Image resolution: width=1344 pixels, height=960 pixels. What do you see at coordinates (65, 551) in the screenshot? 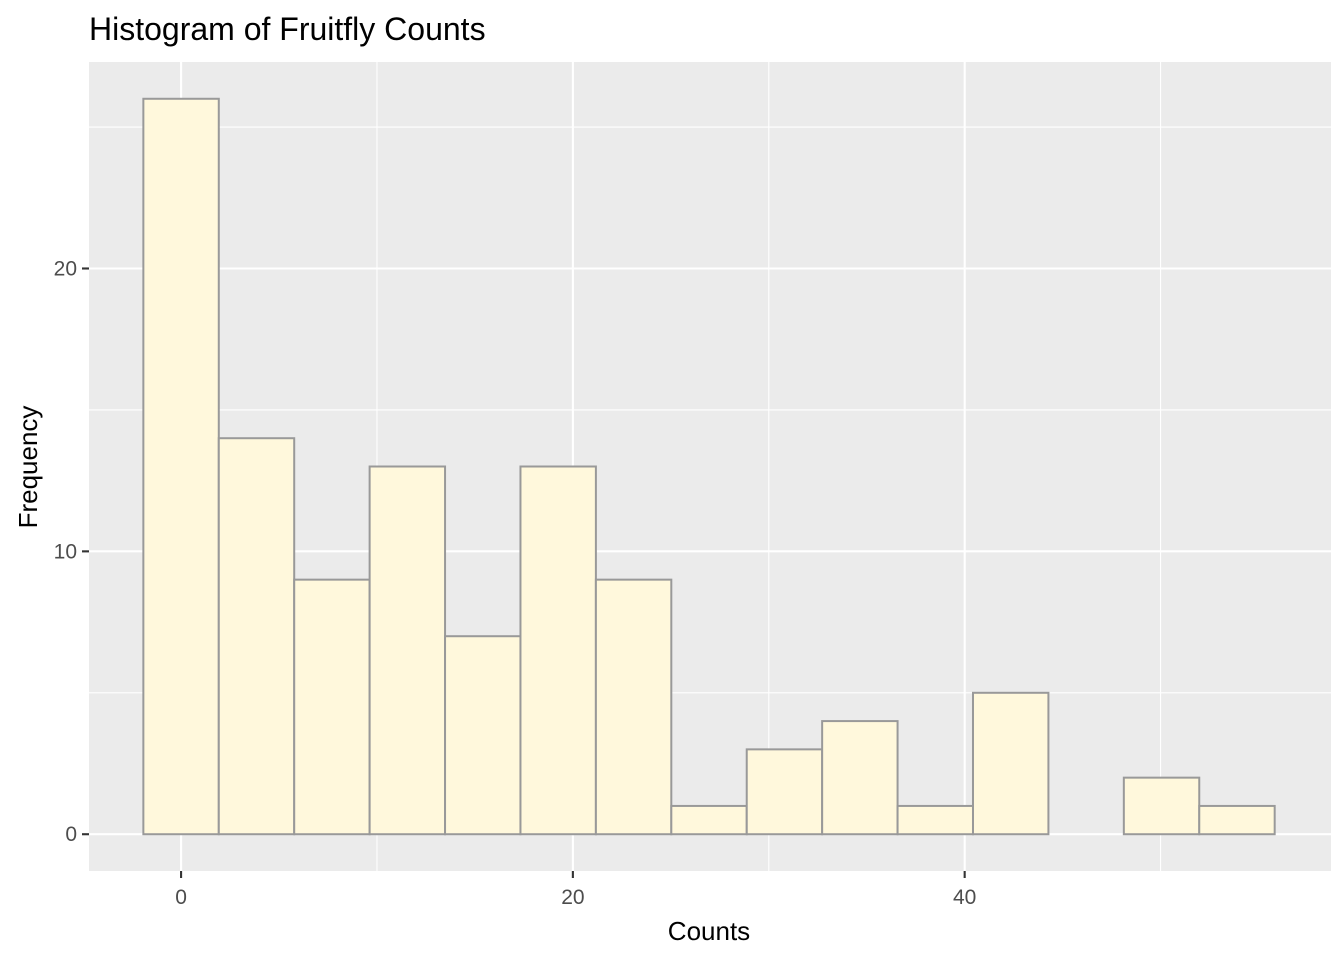
I see `y-tick-label: 10` at bounding box center [65, 551].